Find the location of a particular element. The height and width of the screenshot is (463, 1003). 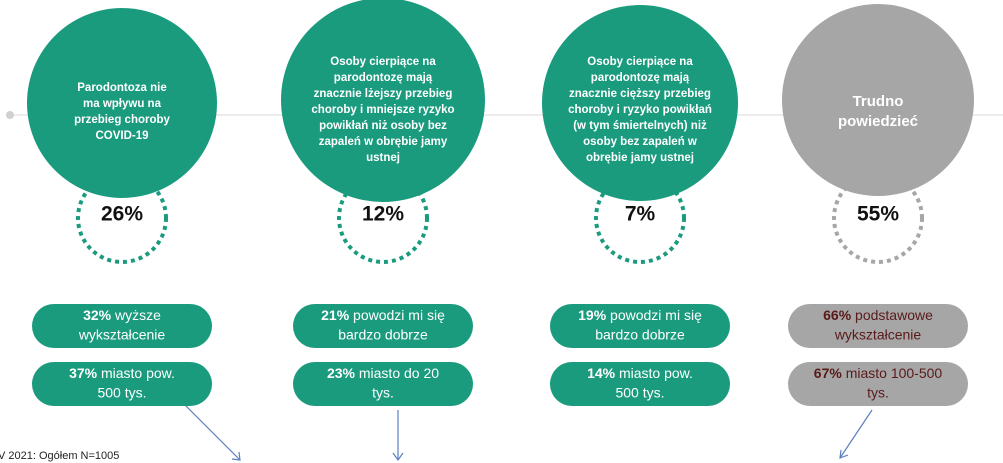

answer-text: znacznie cięższy przebieg is located at coordinates (640, 94).